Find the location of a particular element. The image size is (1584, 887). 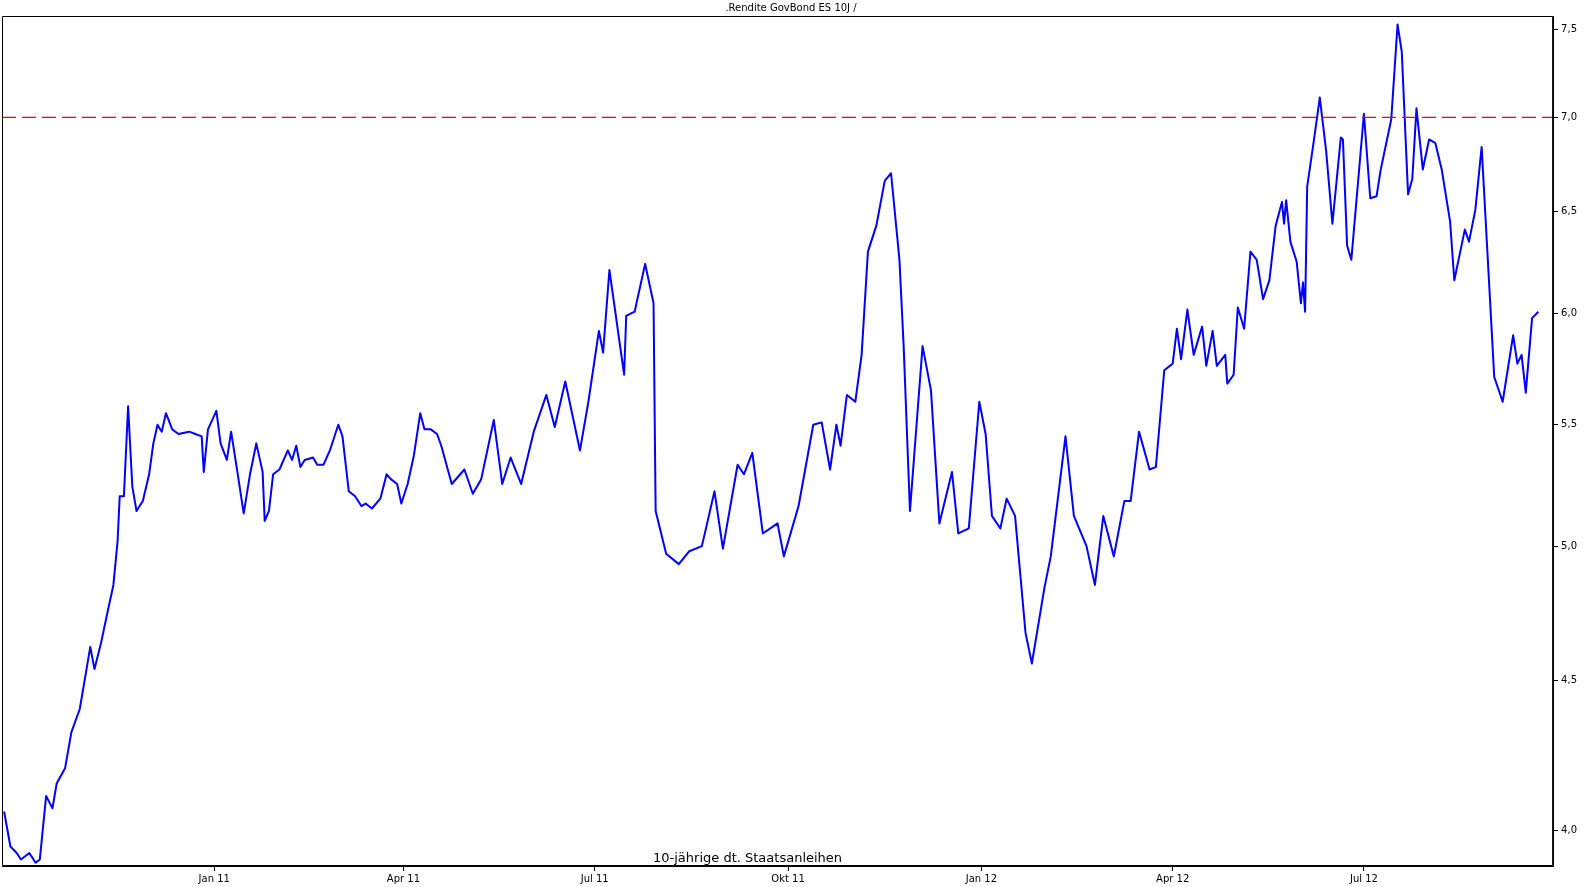

y-tick-label: 5,0 is located at coordinates (1569, 545).